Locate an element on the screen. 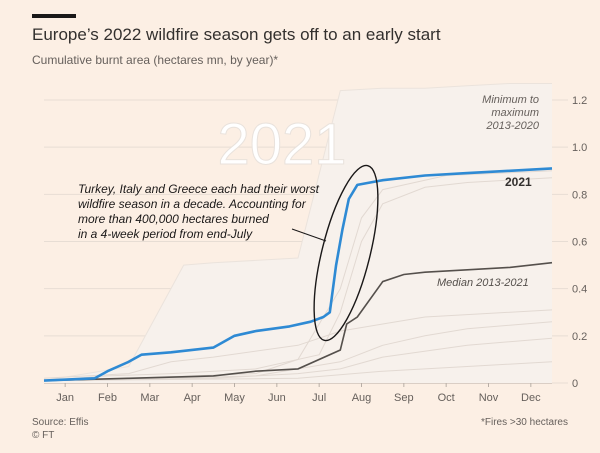  annotation-leader-line is located at coordinates (309, 235).